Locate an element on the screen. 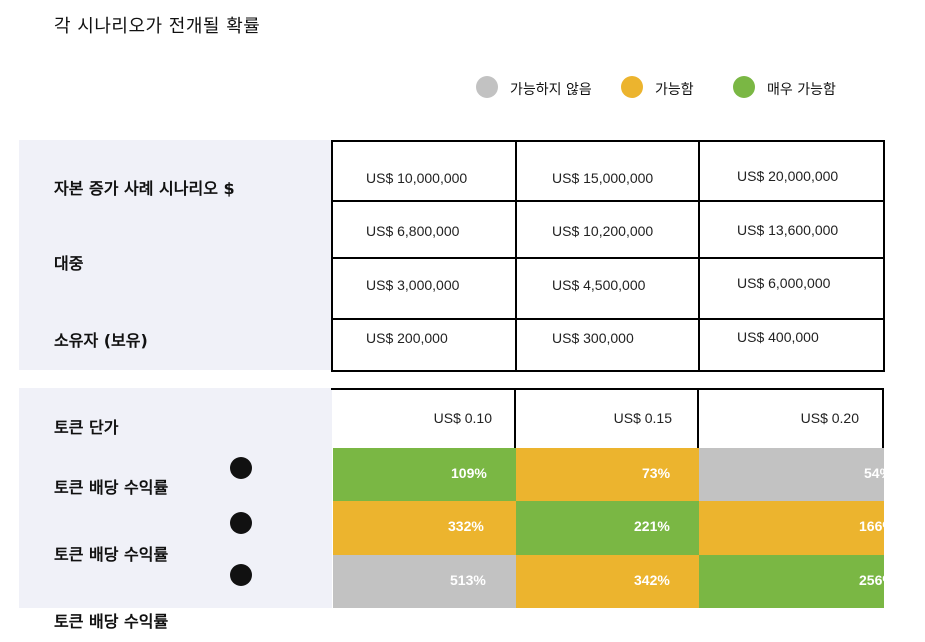  yield-value: 166% is located at coordinates (871, 526).